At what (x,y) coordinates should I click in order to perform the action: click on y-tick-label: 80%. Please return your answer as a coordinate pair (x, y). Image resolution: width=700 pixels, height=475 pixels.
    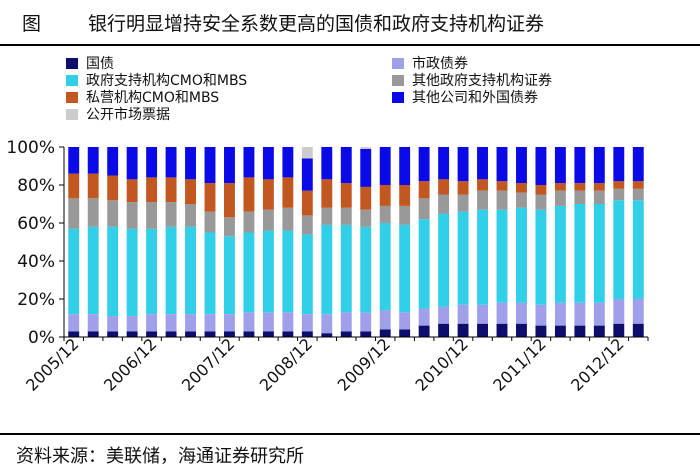
    Looking at the image, I should click on (36, 186).